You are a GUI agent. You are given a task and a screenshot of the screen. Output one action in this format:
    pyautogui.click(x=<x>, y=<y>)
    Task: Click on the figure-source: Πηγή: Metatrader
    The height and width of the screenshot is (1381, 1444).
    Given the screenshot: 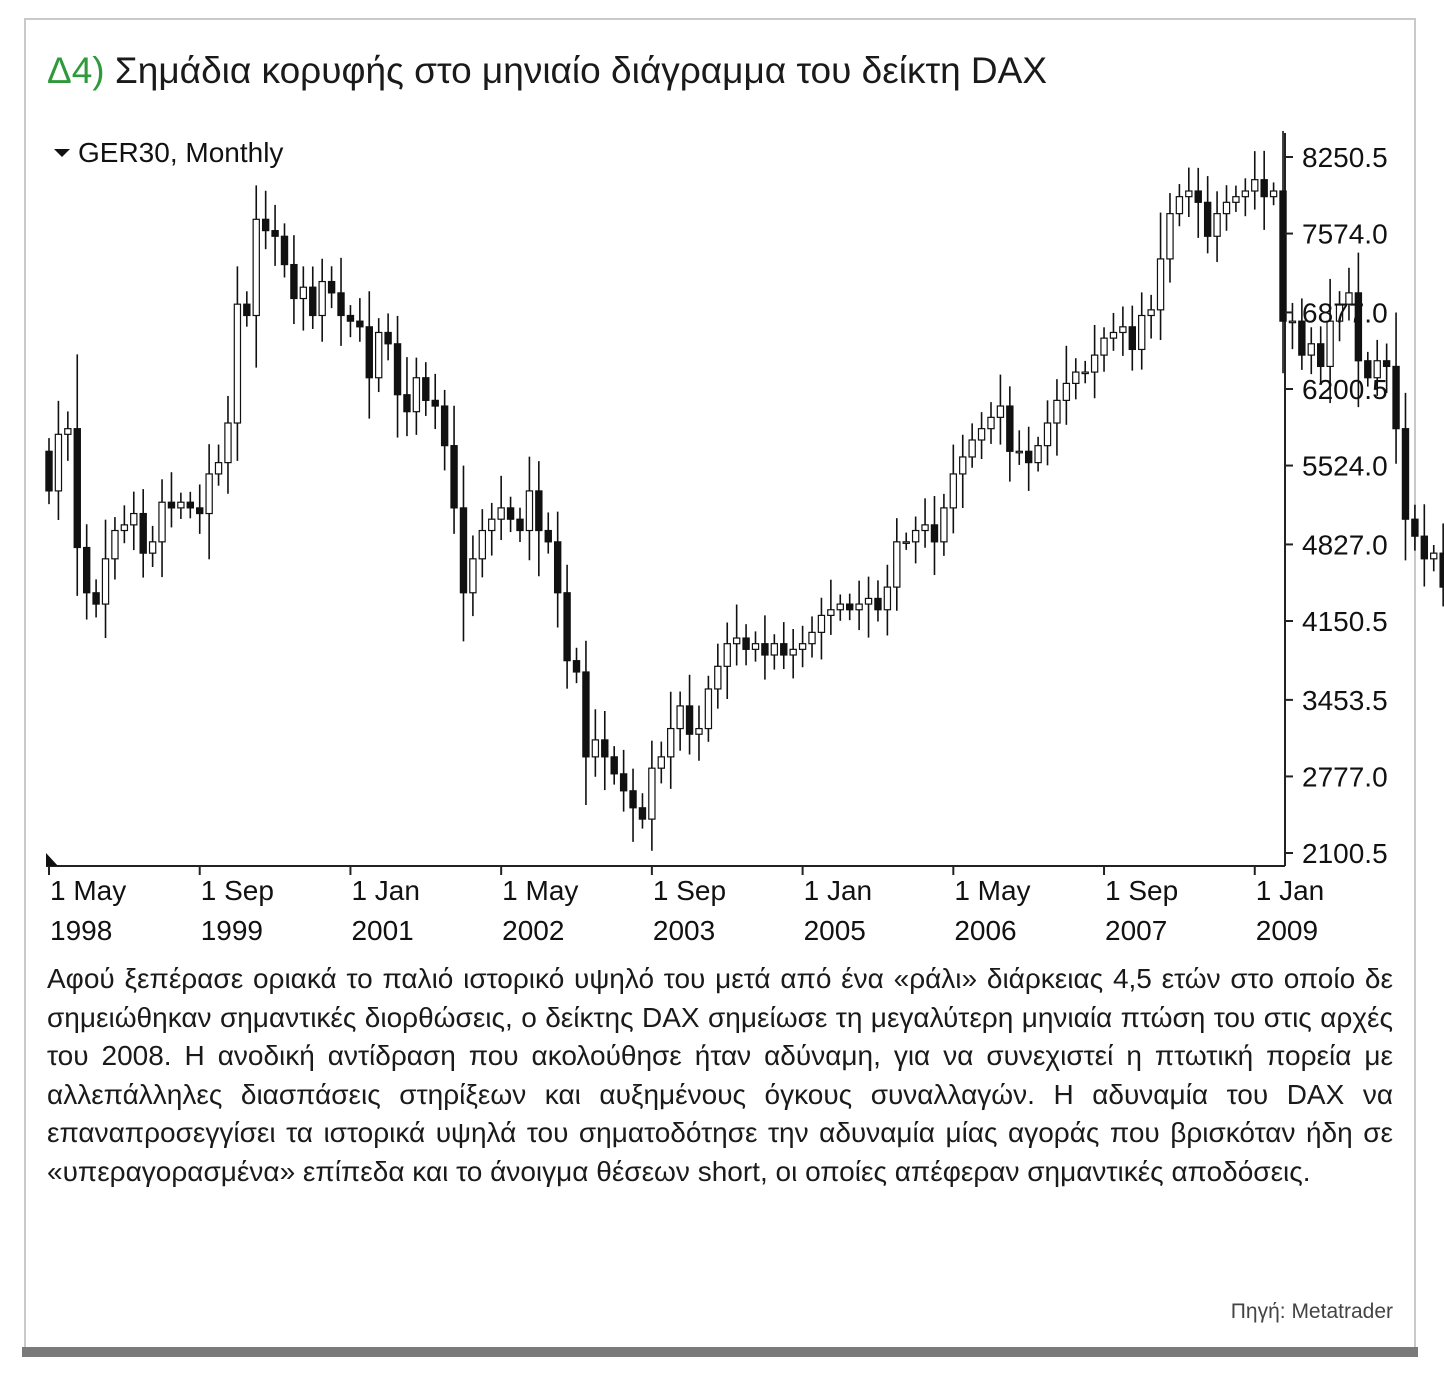 What is the action you would take?
    pyautogui.click(x=1311, y=1311)
    